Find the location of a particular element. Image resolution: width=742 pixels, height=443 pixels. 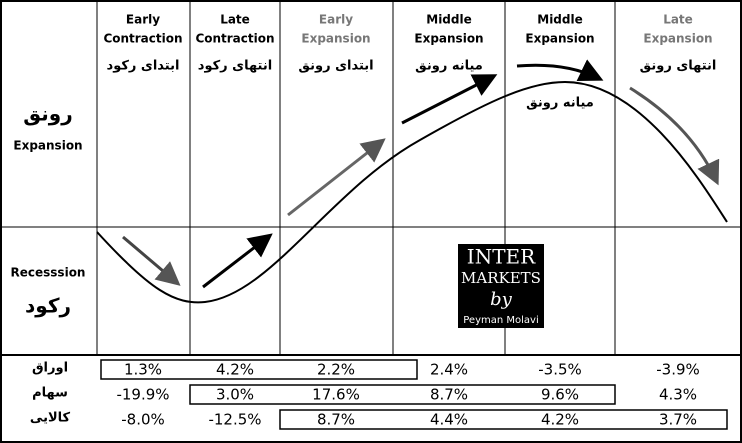

logo-box is located at coordinates (501, 286).